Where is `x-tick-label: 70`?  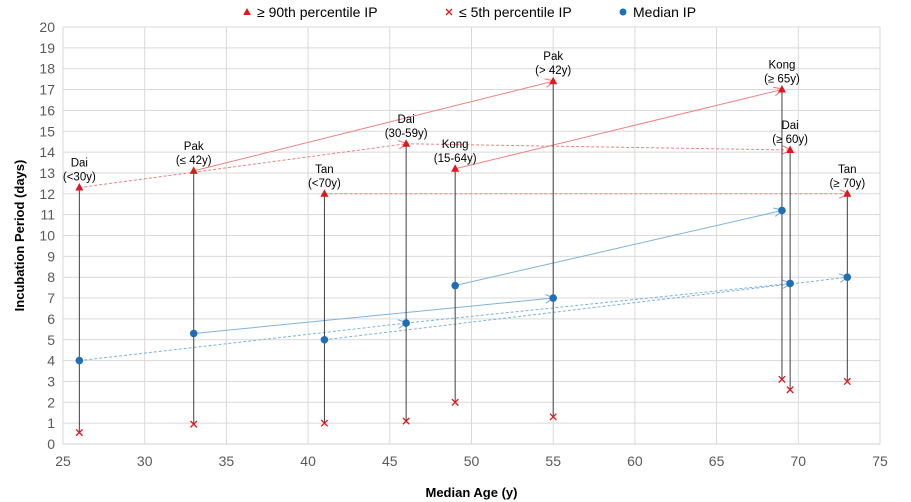 x-tick-label: 70 is located at coordinates (799, 461).